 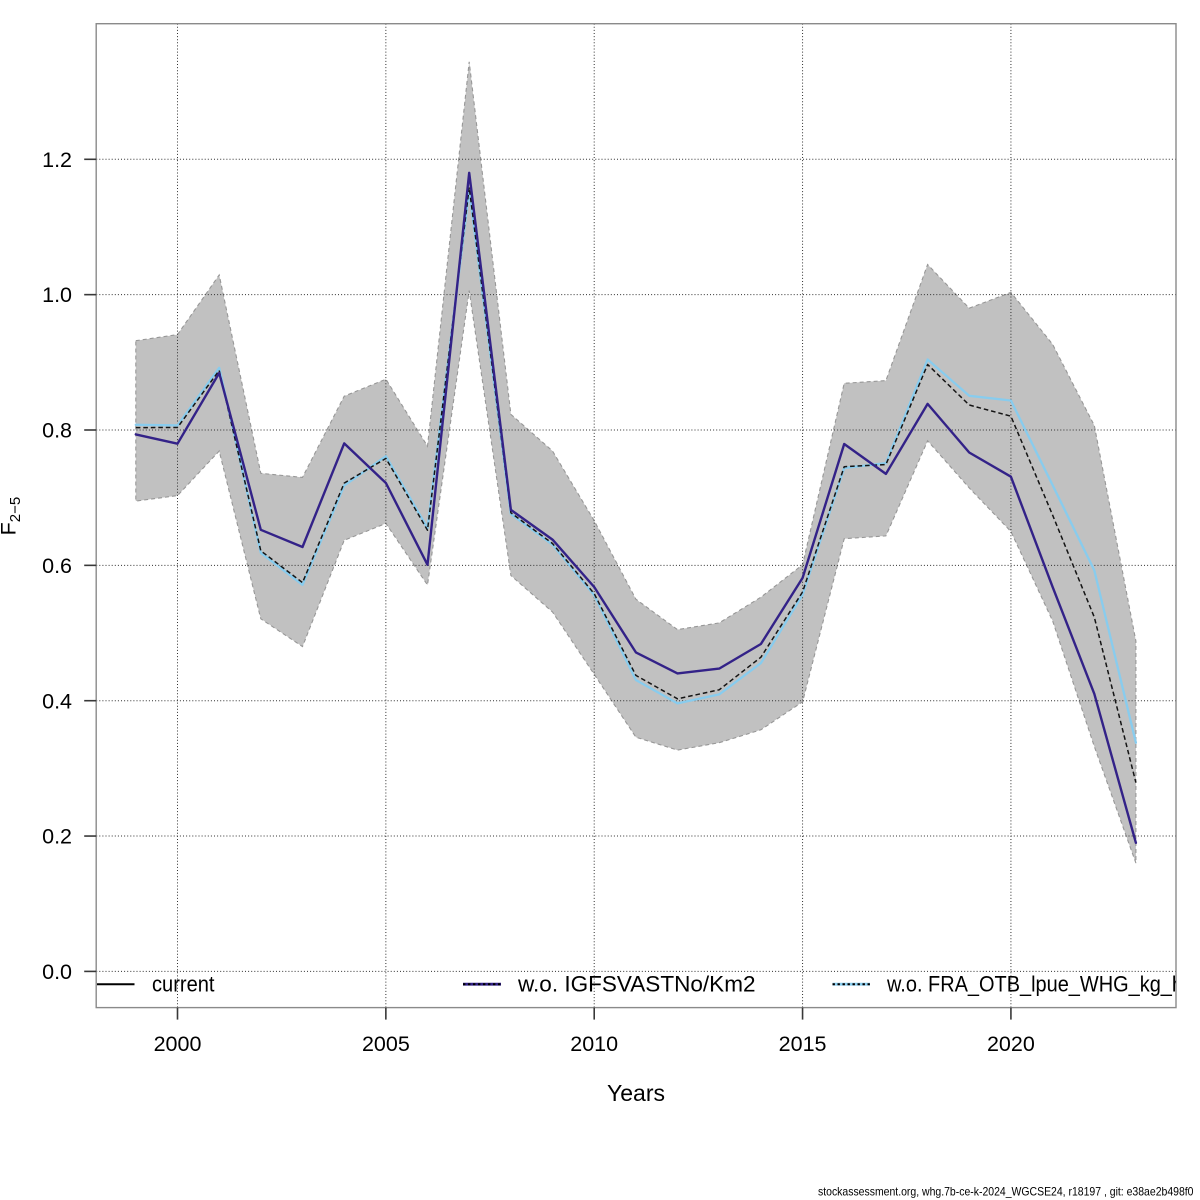 What do you see at coordinates (57, 701) in the screenshot?
I see `svg-text: 0.4` at bounding box center [57, 701].